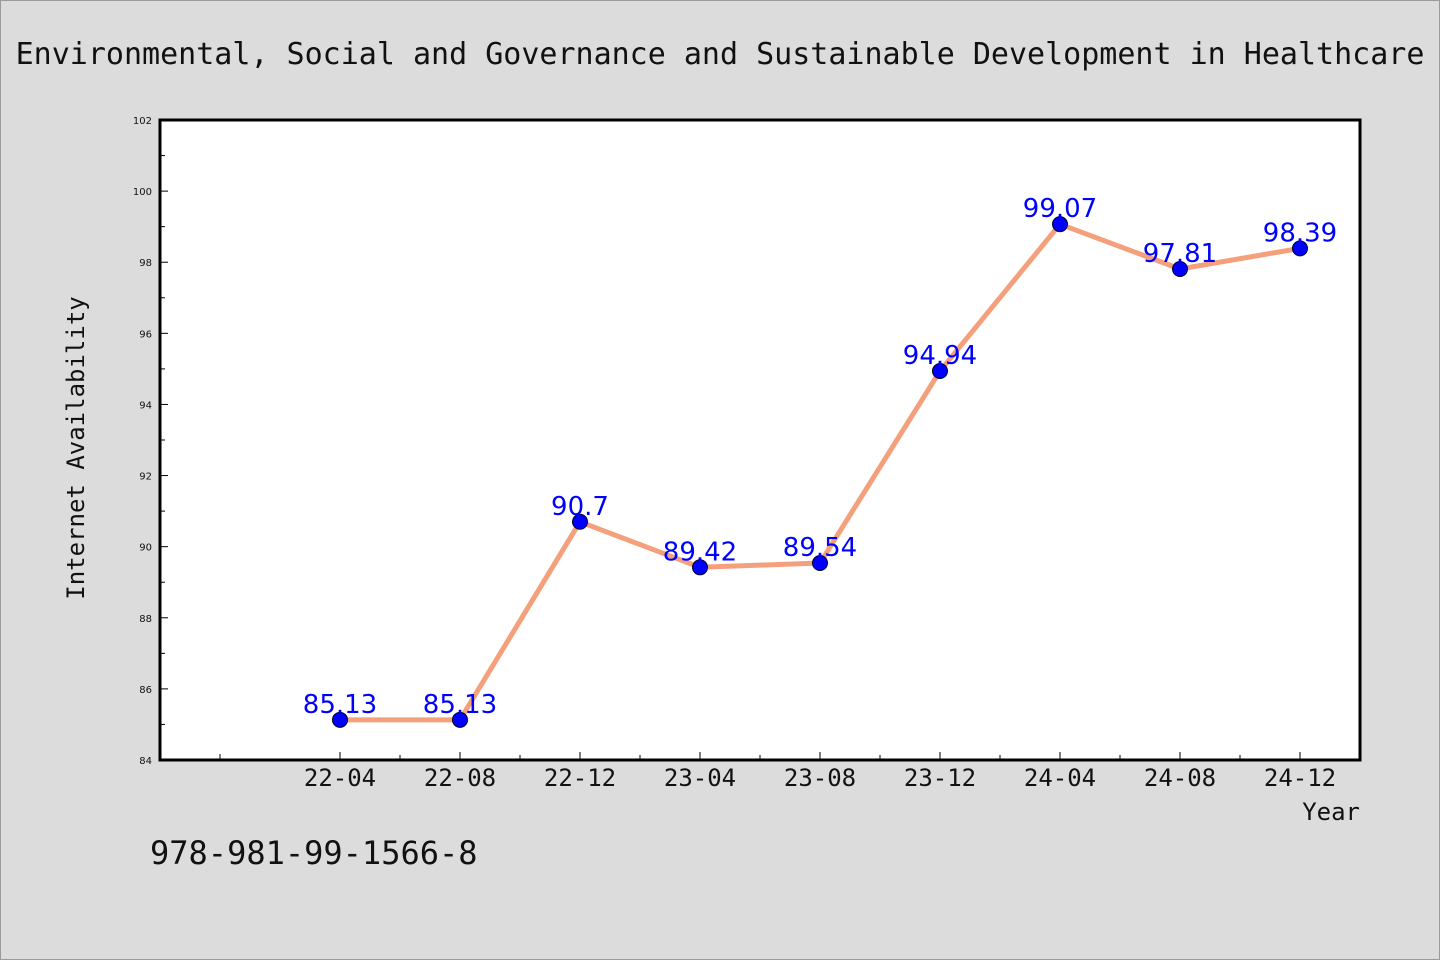 The width and height of the screenshot is (1440, 960). I want to click on y-tick-label: 88, so click(145, 619).